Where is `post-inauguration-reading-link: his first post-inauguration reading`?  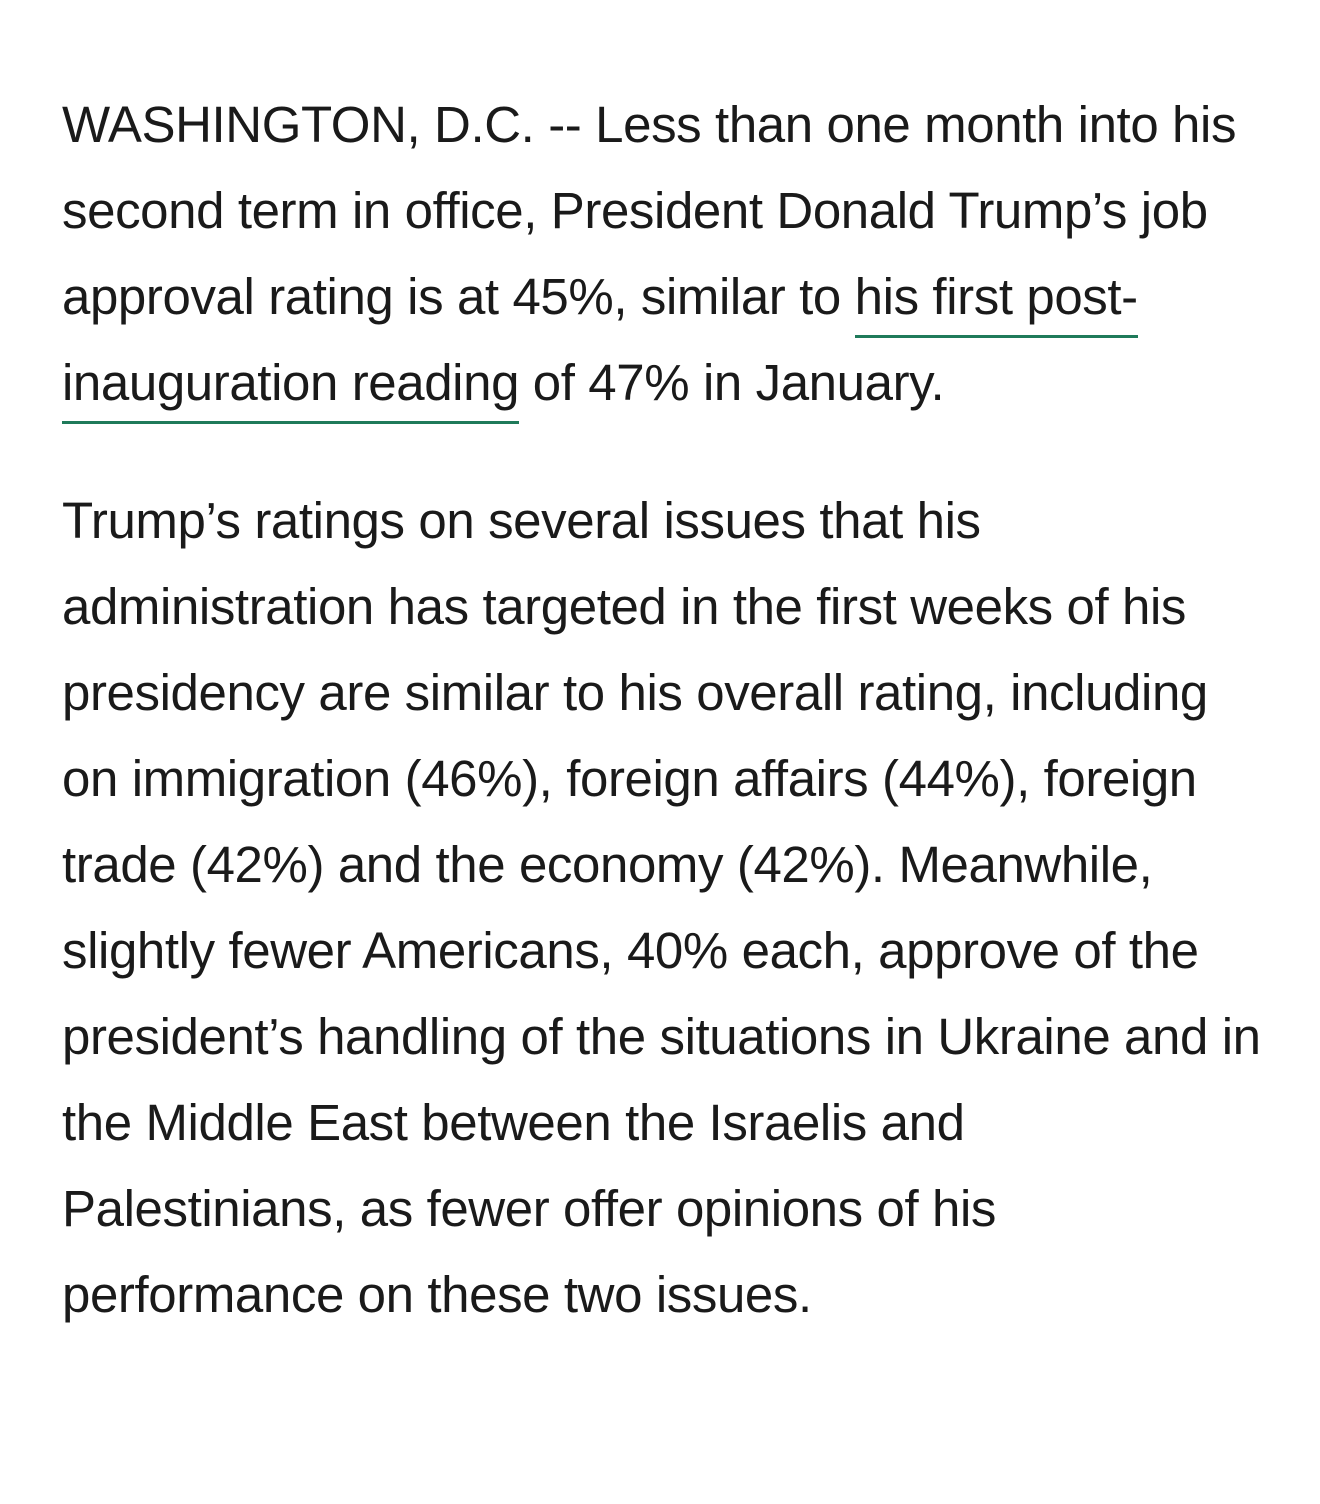
post-inauguration-reading-link: his first post-inauguration reading is located at coordinates (600, 346).